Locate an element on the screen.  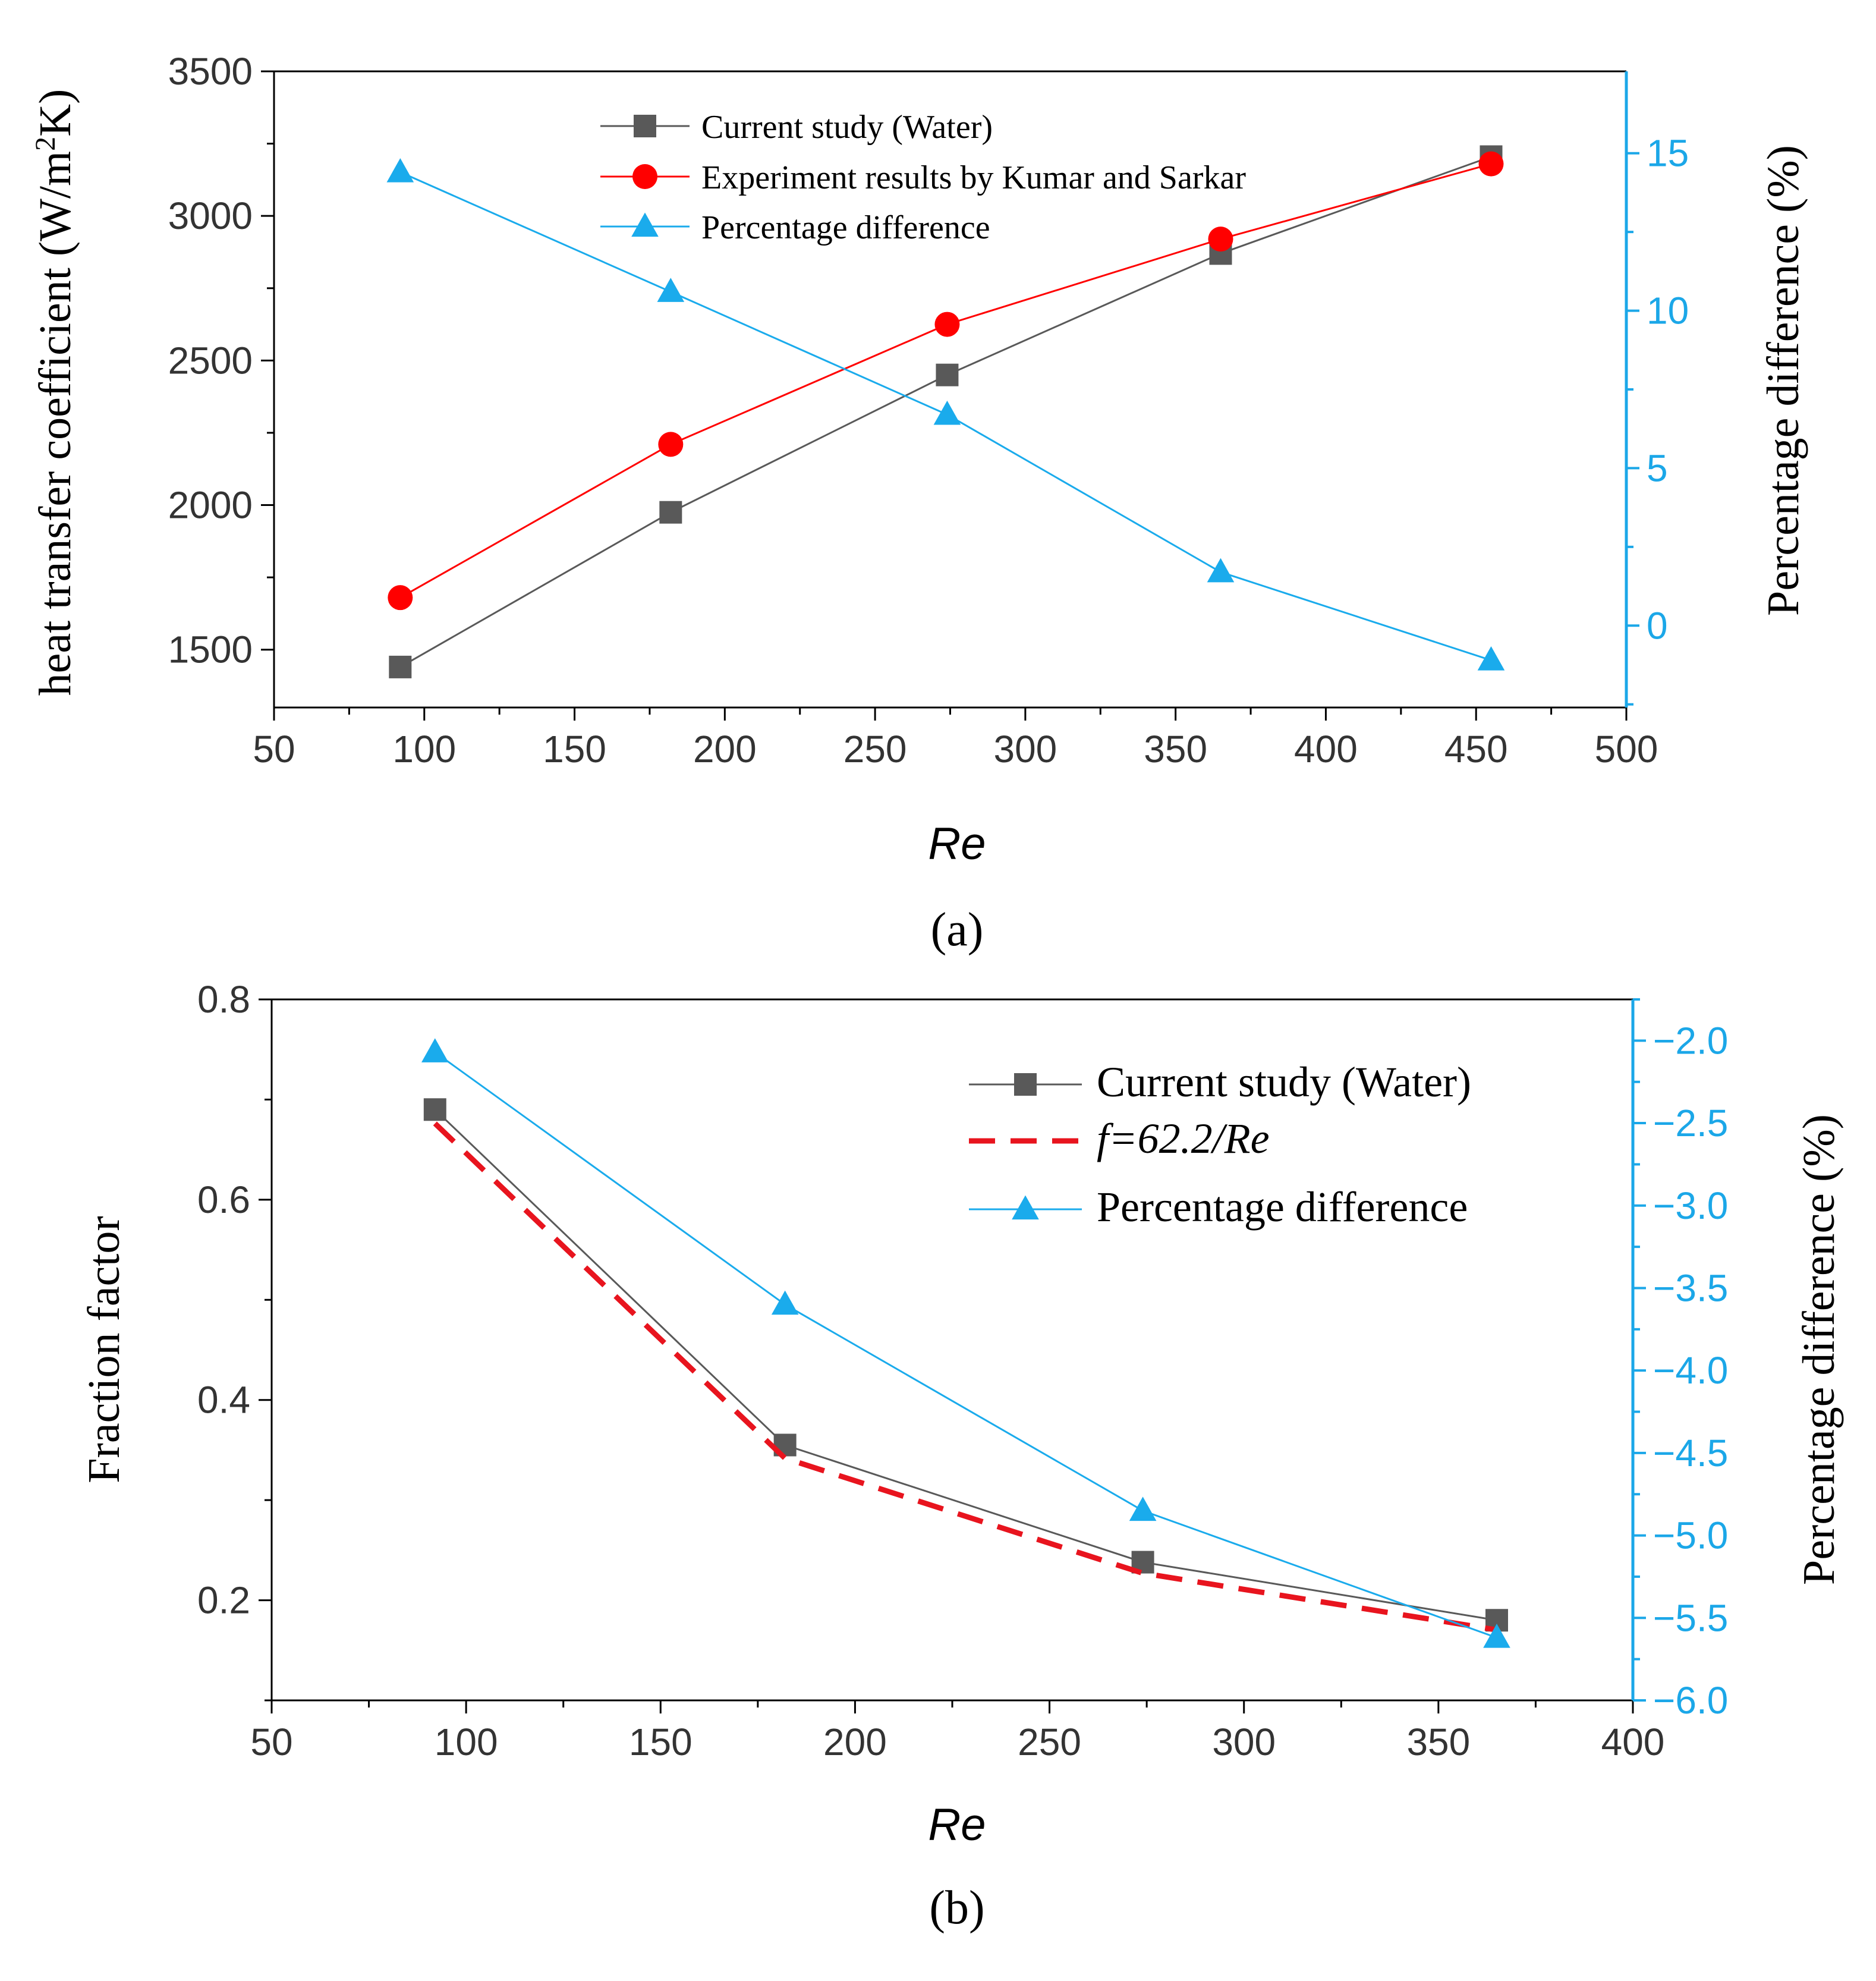
y2-tick-label: 5 is located at coordinates (1658, 467).